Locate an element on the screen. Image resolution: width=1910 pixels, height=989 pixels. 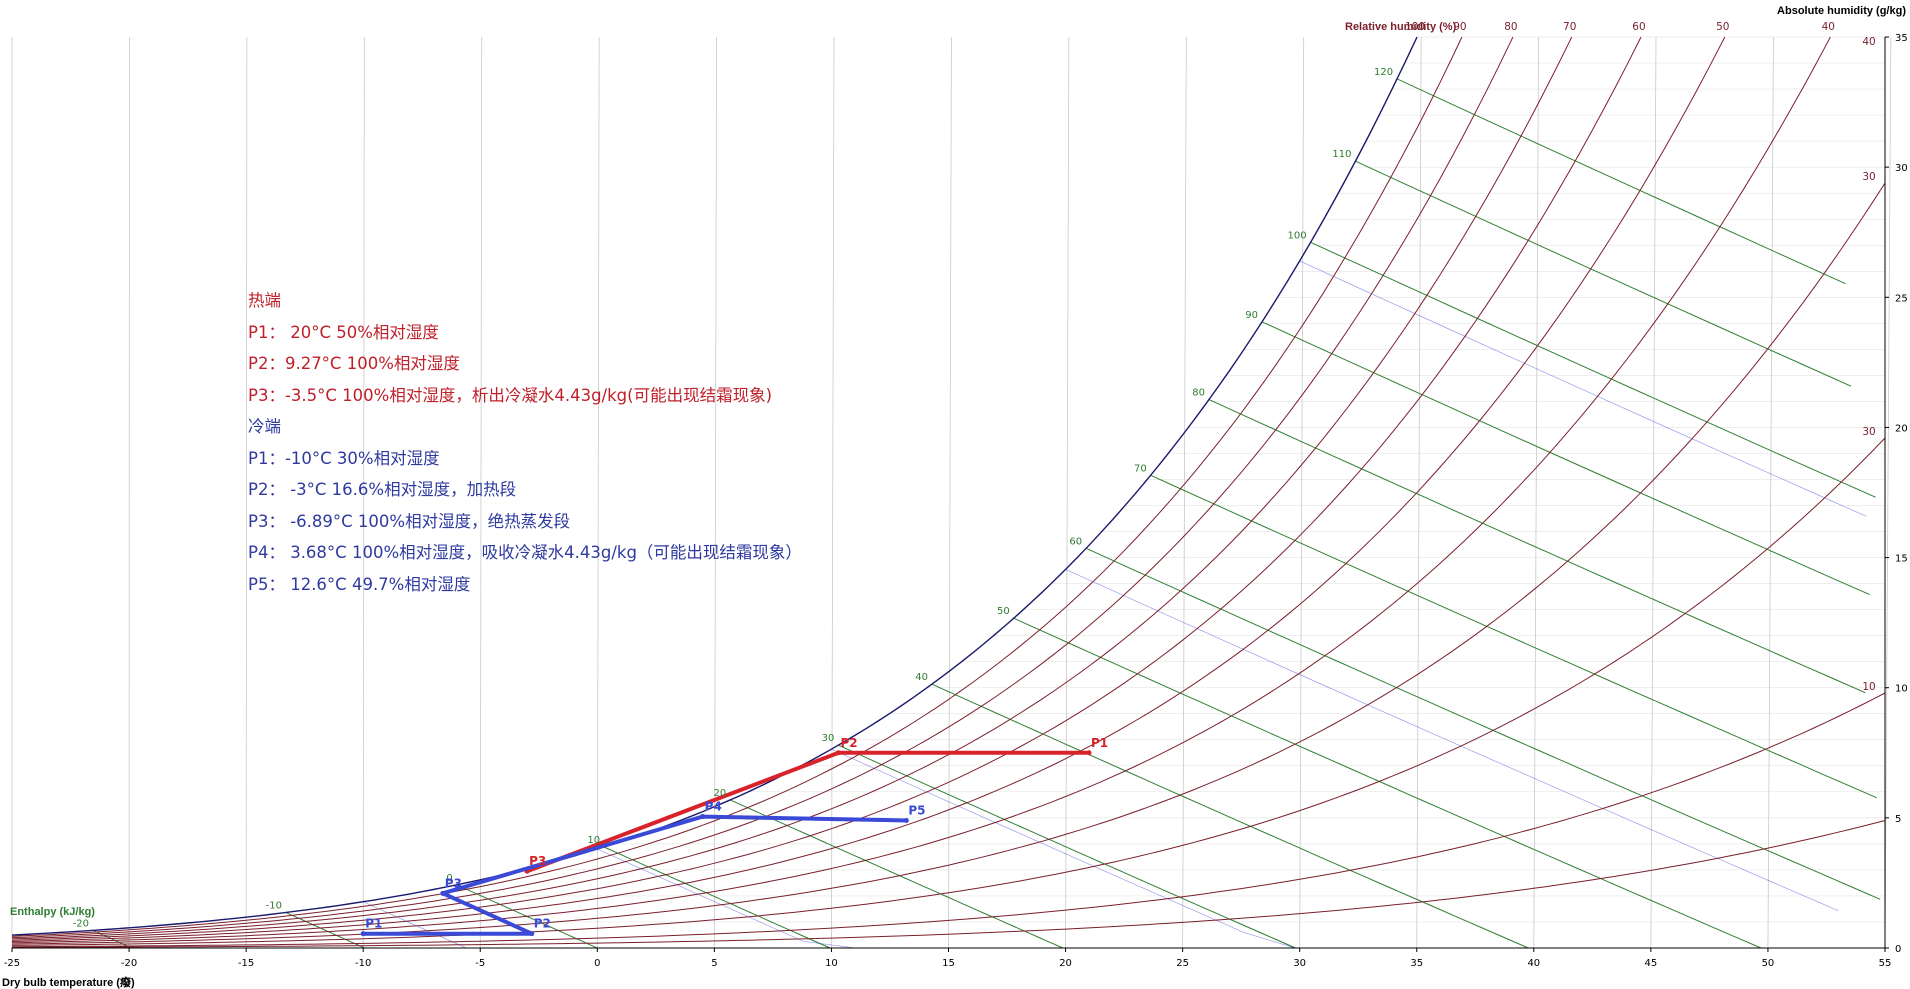
y-tick-label: 35 is located at coordinates (1901, 38).